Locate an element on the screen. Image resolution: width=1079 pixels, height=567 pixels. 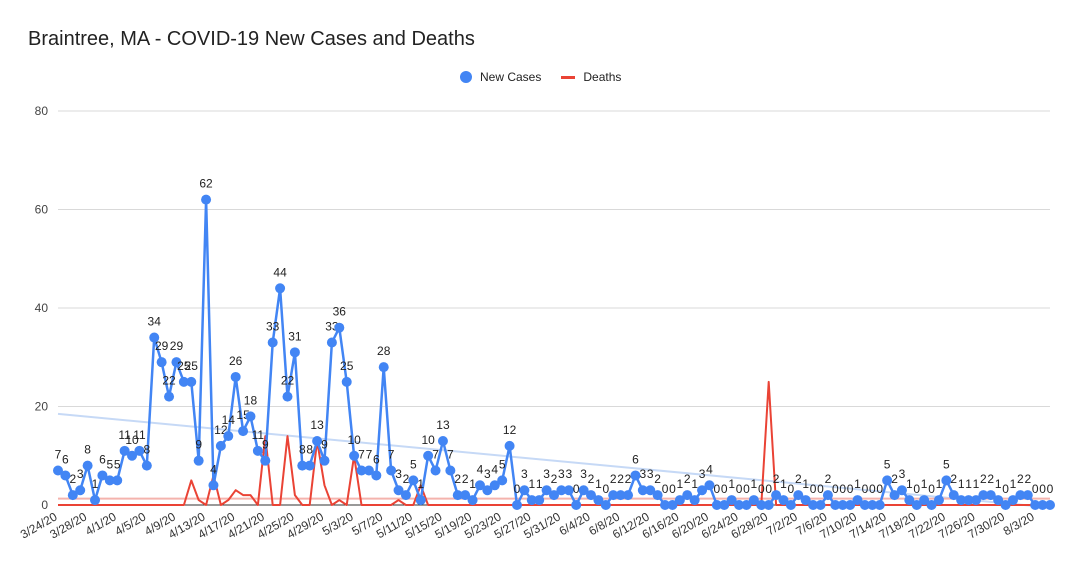
y-tick-label: 0 is located at coordinates (44, 505).